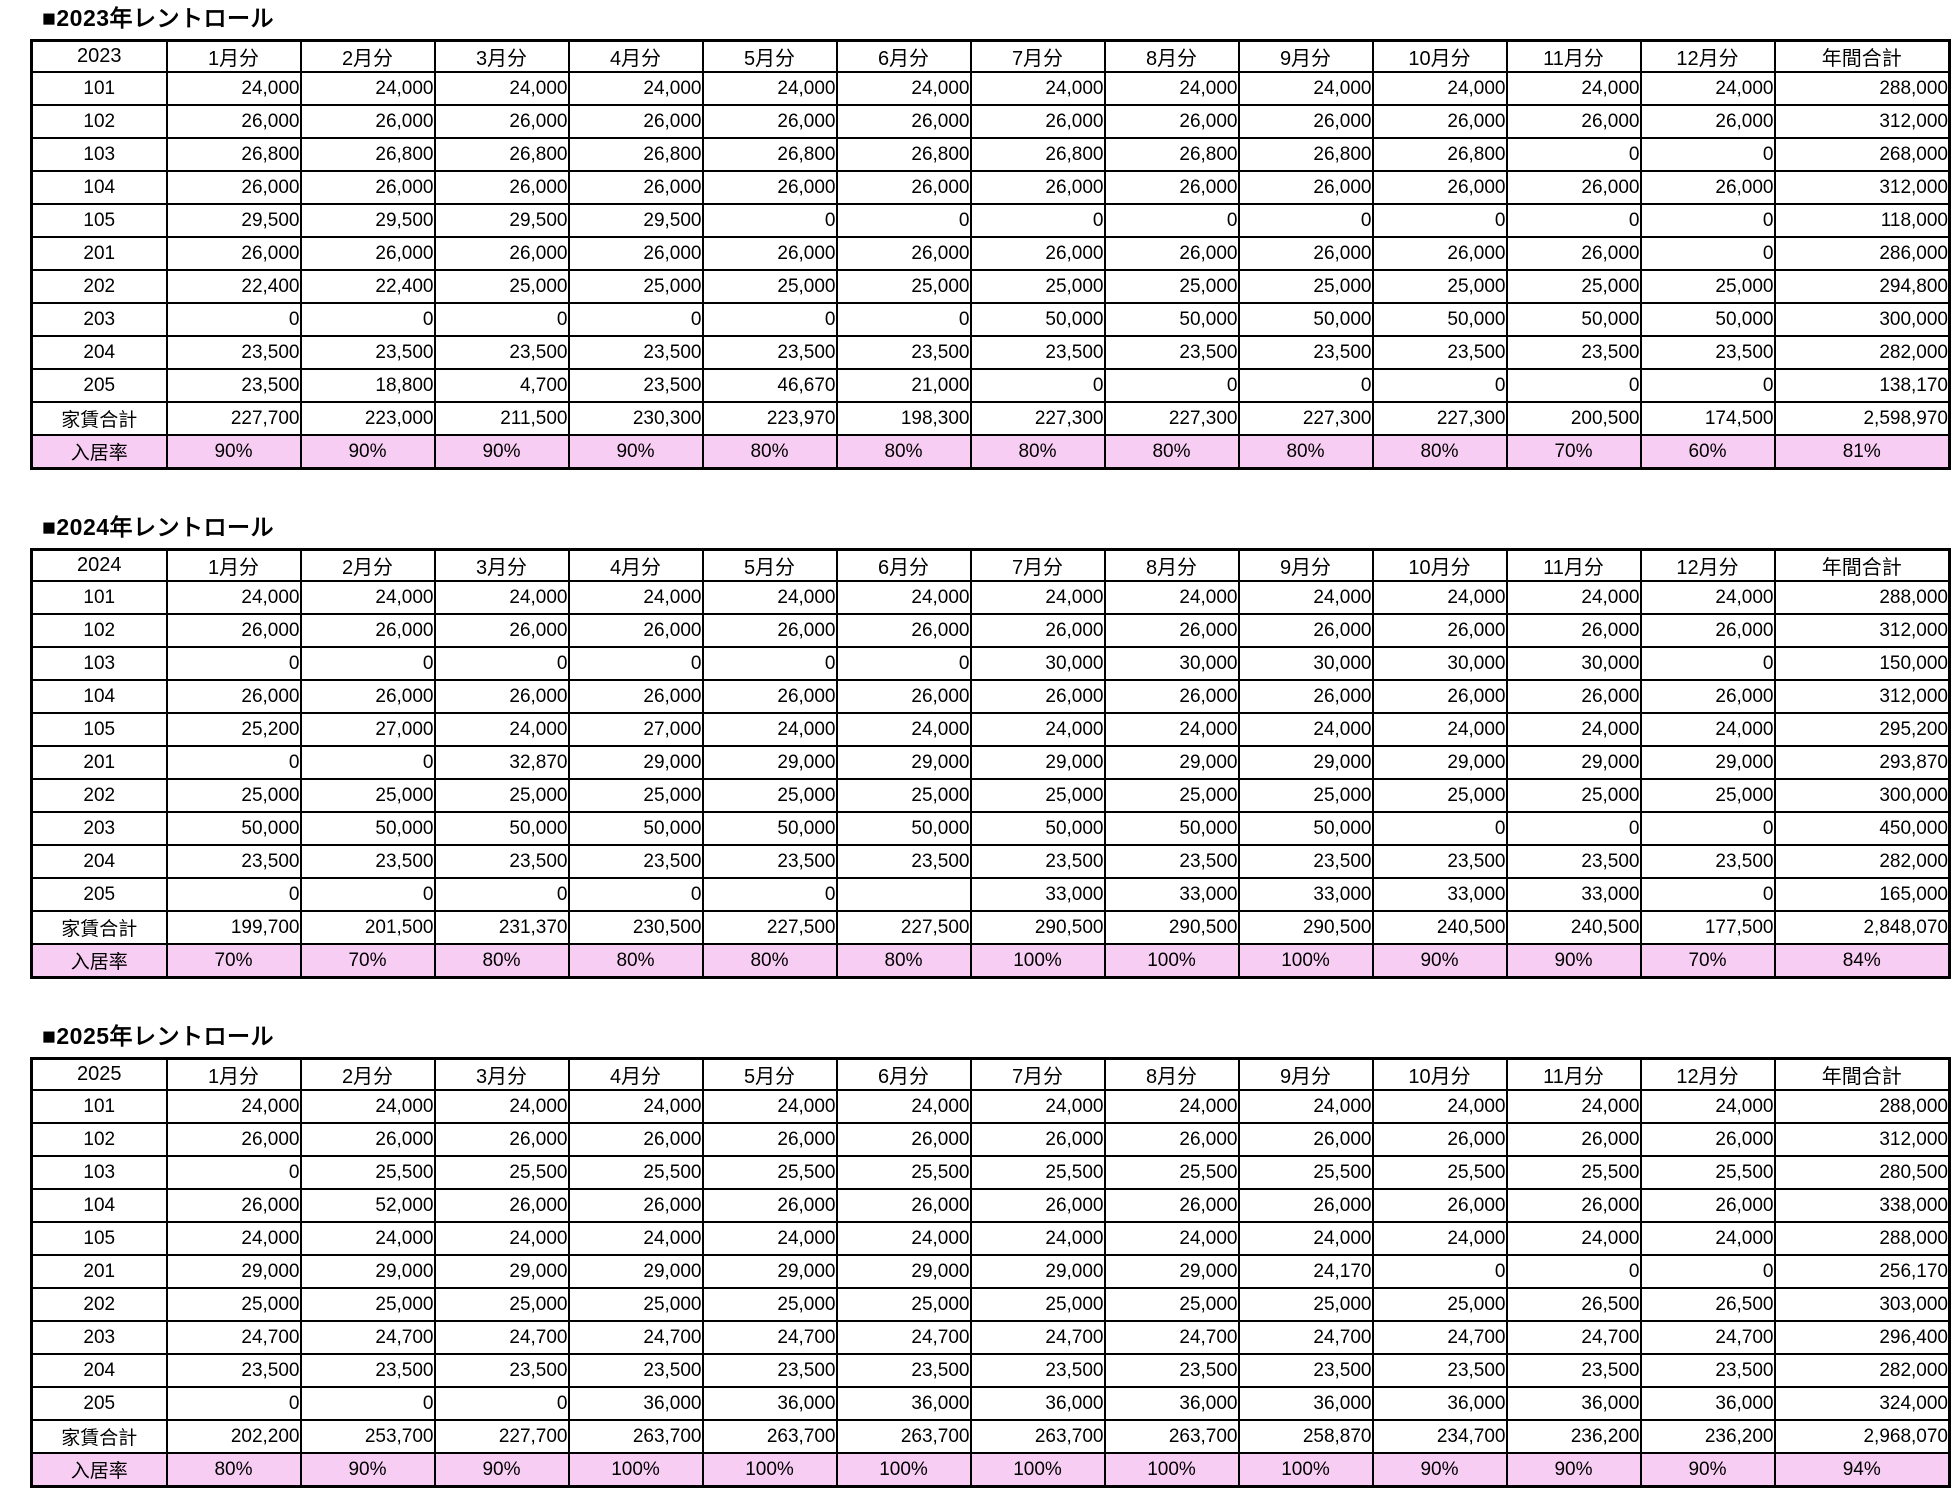  Describe the element at coordinates (367, 1436) in the screenshot. I see `rent-total-value-cell: 253,700` at that location.